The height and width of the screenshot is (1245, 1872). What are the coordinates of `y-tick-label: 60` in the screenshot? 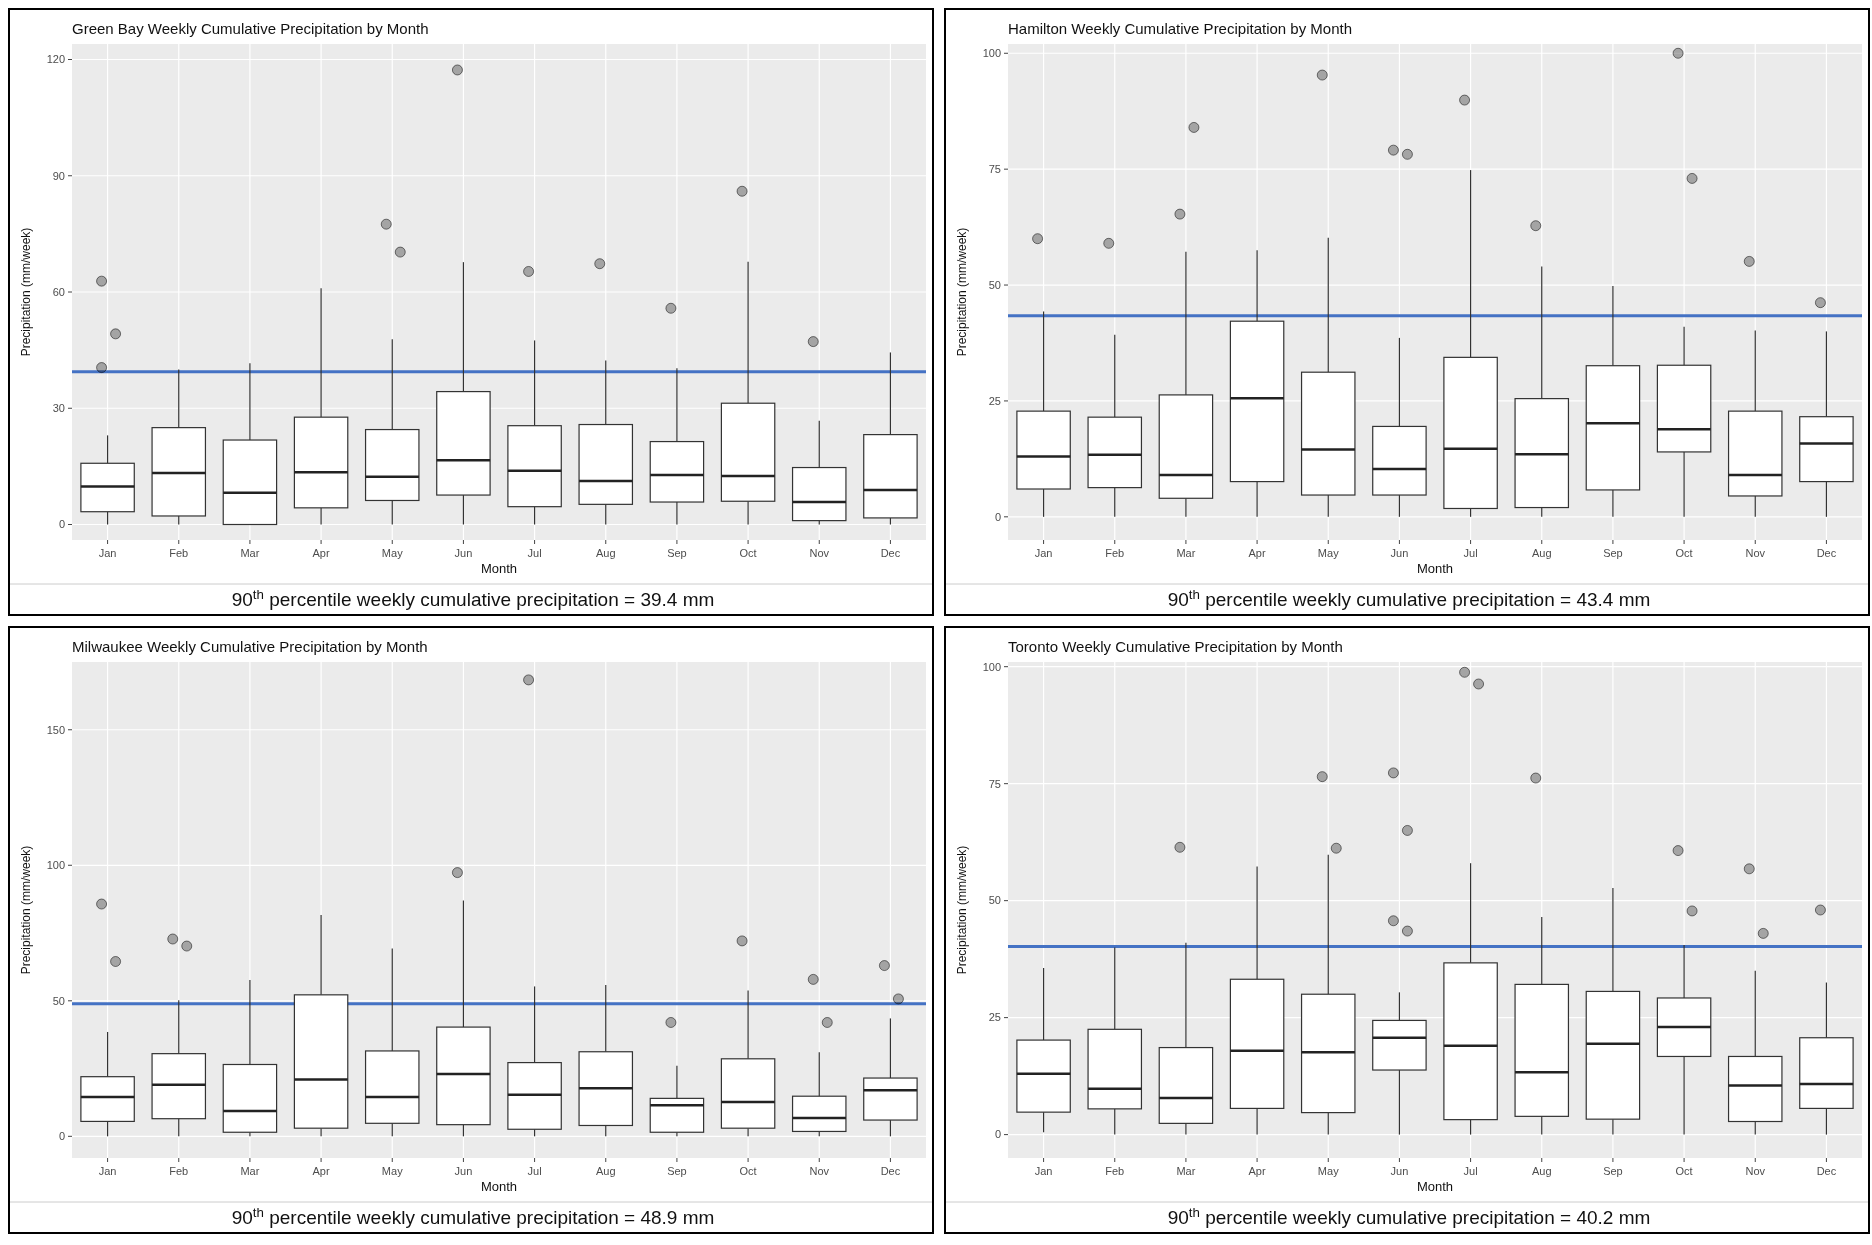 It's located at (58, 291).